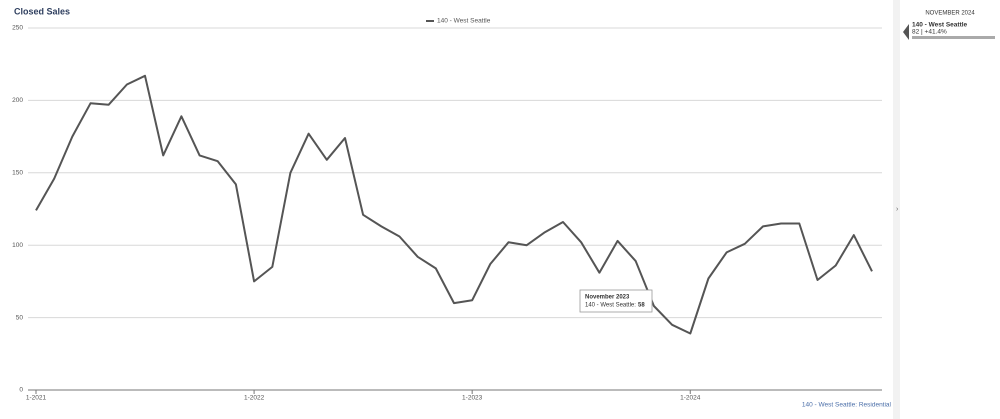 The width and height of the screenshot is (1000, 419). Describe the element at coordinates (950, 209) in the screenshot. I see `side-panel` at that location.